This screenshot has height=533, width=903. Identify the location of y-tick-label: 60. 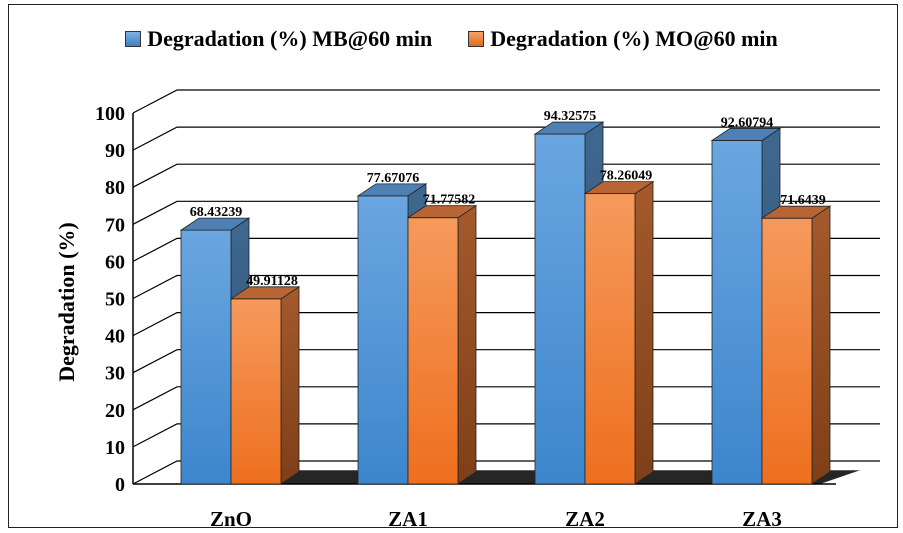
(115, 262).